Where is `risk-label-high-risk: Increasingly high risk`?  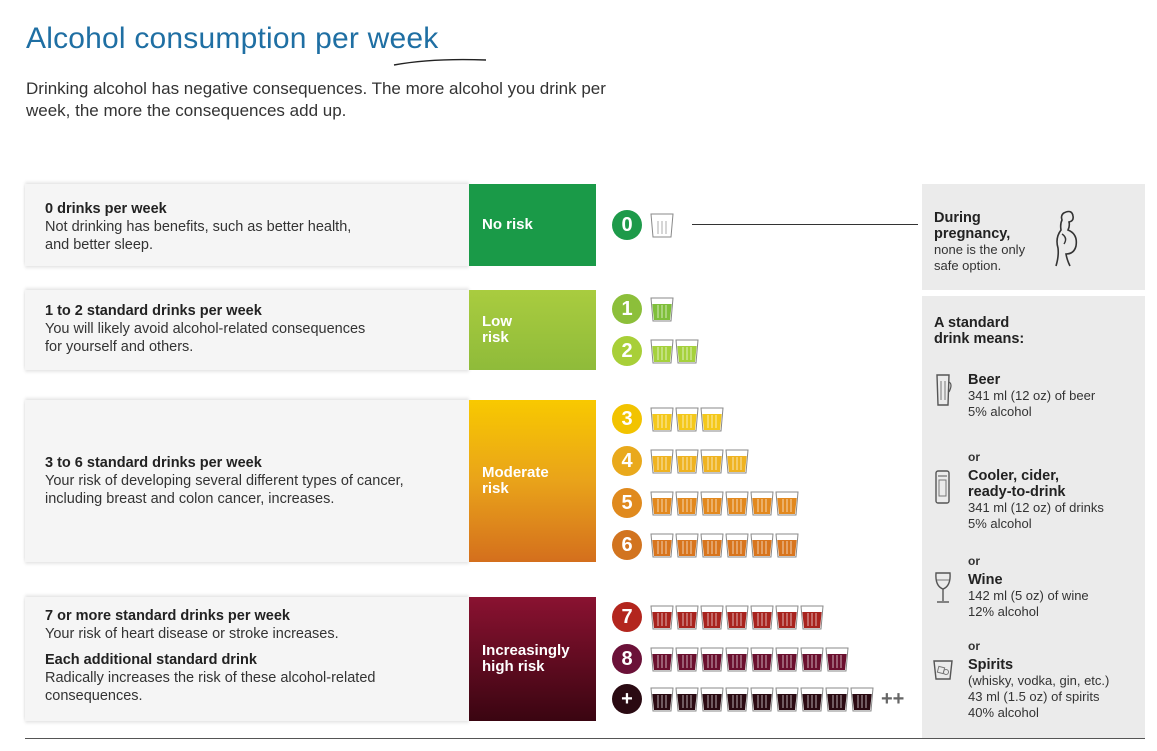 risk-label-high-risk: Increasingly high risk is located at coordinates (532, 659).